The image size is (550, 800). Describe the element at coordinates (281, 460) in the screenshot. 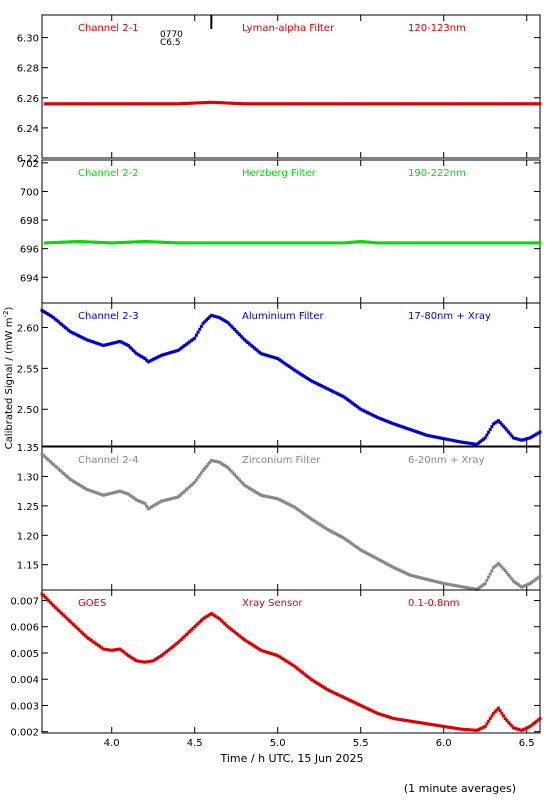

I see `filter-label: Zirconium Filter` at that location.